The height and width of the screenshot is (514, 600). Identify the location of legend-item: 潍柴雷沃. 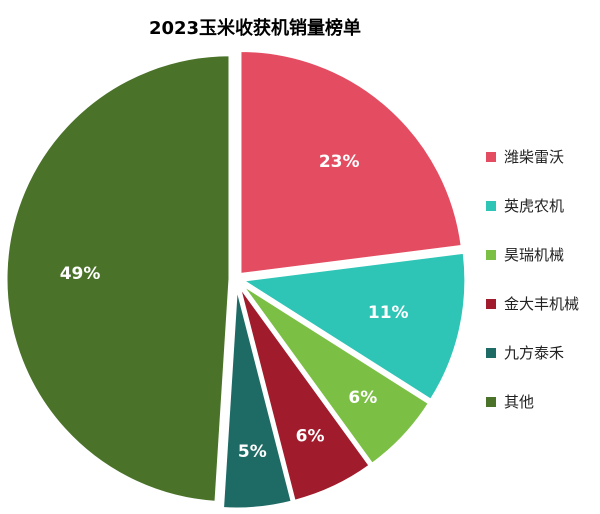
(532, 156).